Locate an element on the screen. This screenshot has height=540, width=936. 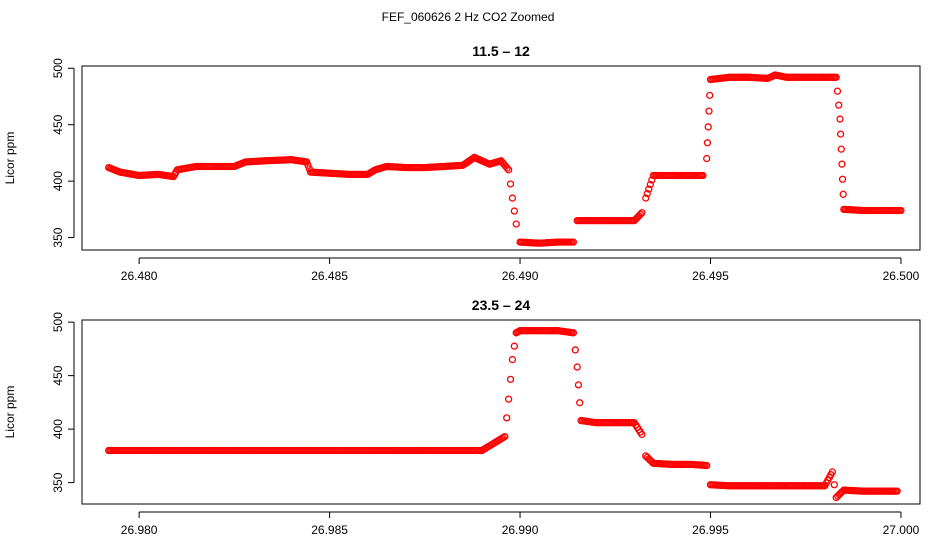
x-tick-label: 26.495 is located at coordinates (710, 276).